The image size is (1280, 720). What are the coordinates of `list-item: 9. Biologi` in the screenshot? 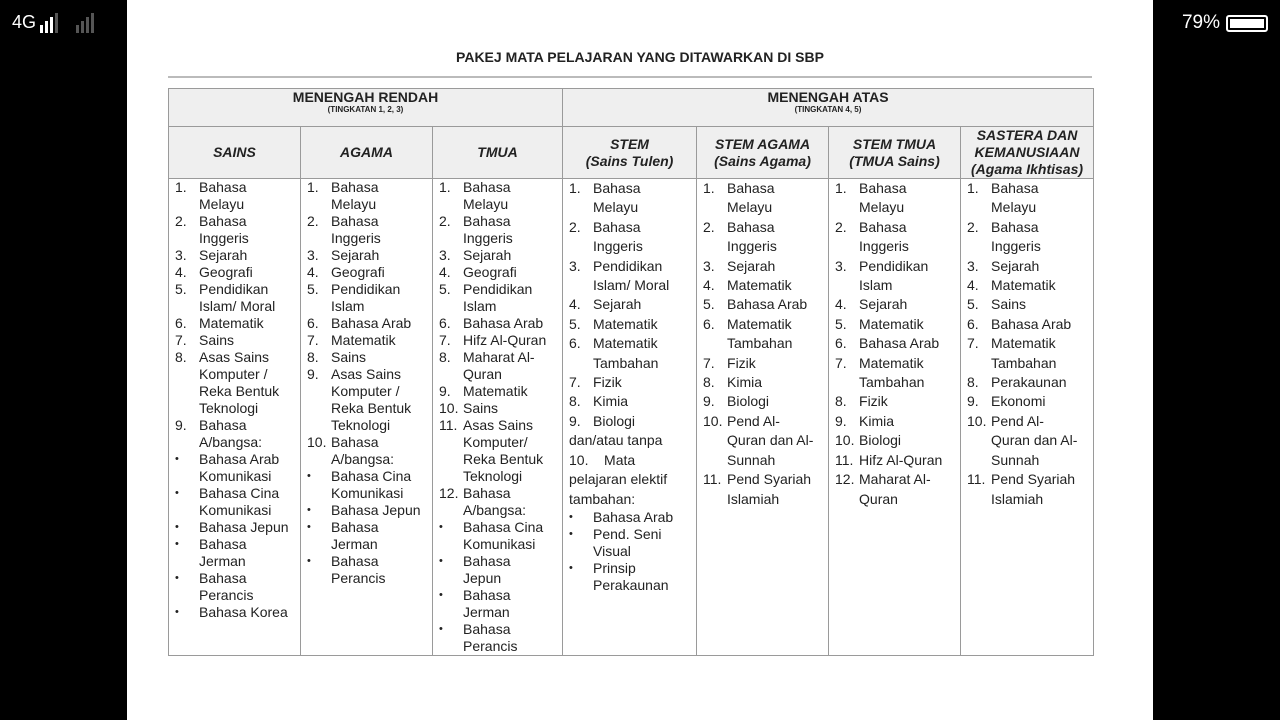 It's located at (629, 421).